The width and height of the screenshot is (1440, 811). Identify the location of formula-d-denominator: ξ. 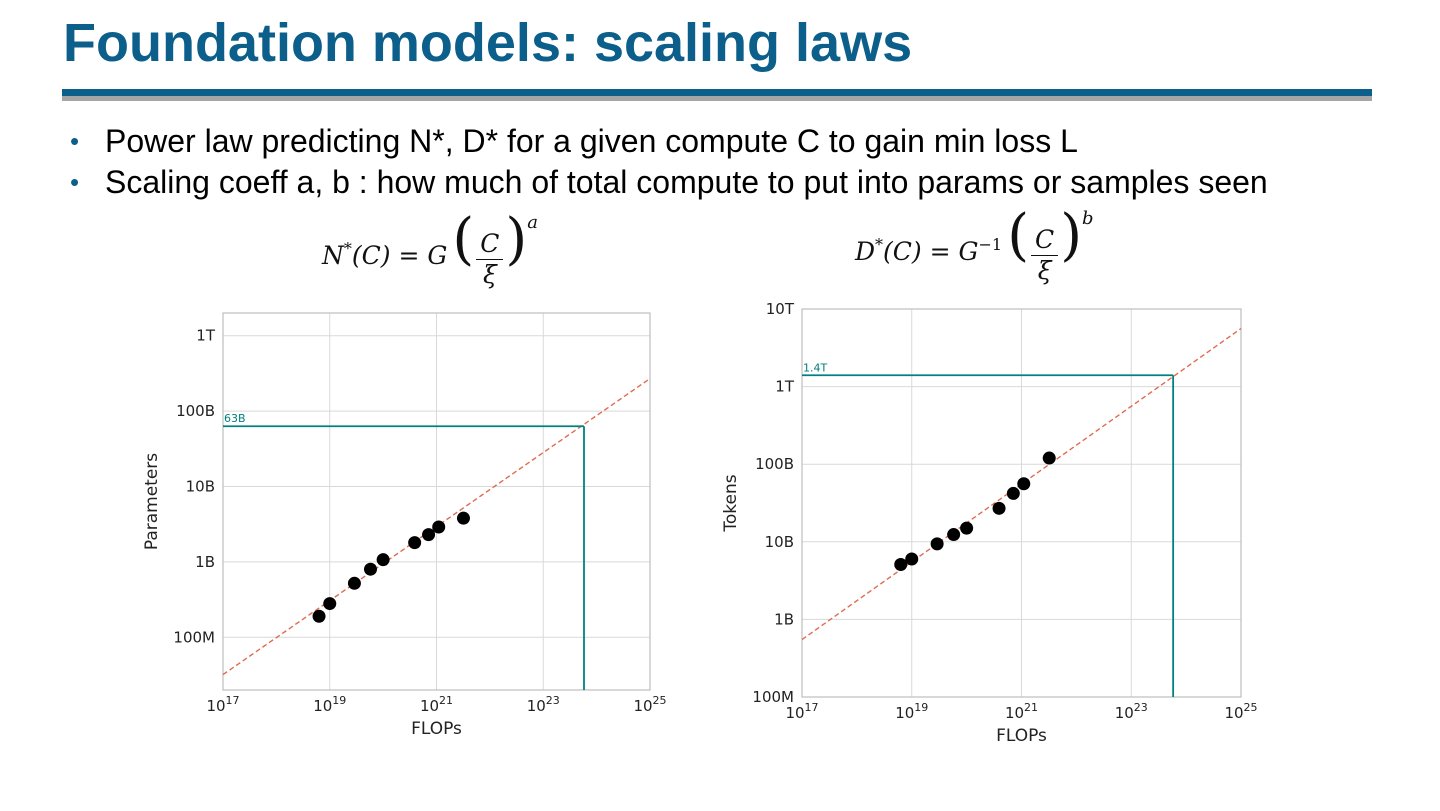
(1044, 270).